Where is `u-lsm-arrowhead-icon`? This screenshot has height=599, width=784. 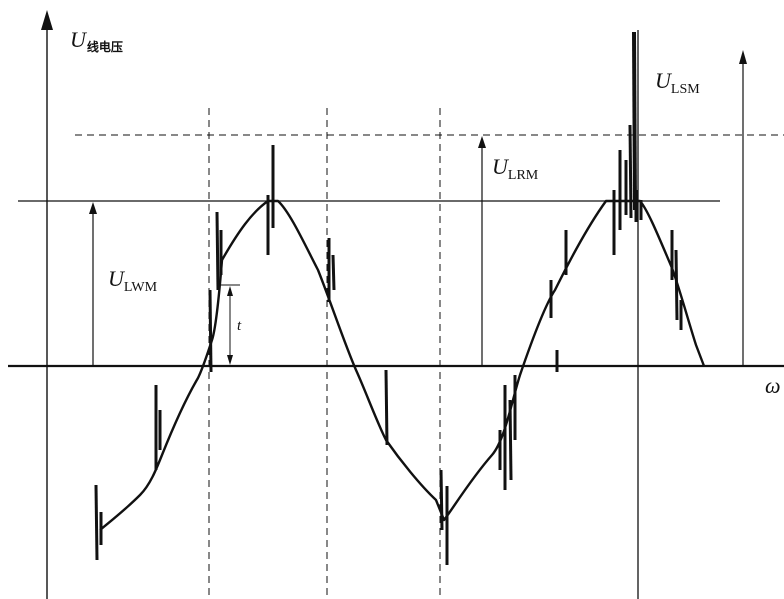
u-lsm-arrowhead-icon is located at coordinates (743, 57).